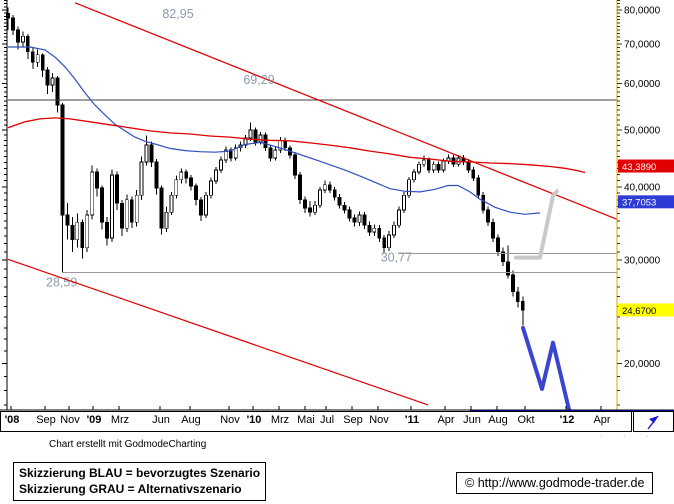 The image size is (674, 504). I want to click on price-annotation-label: 69,29, so click(258, 80).